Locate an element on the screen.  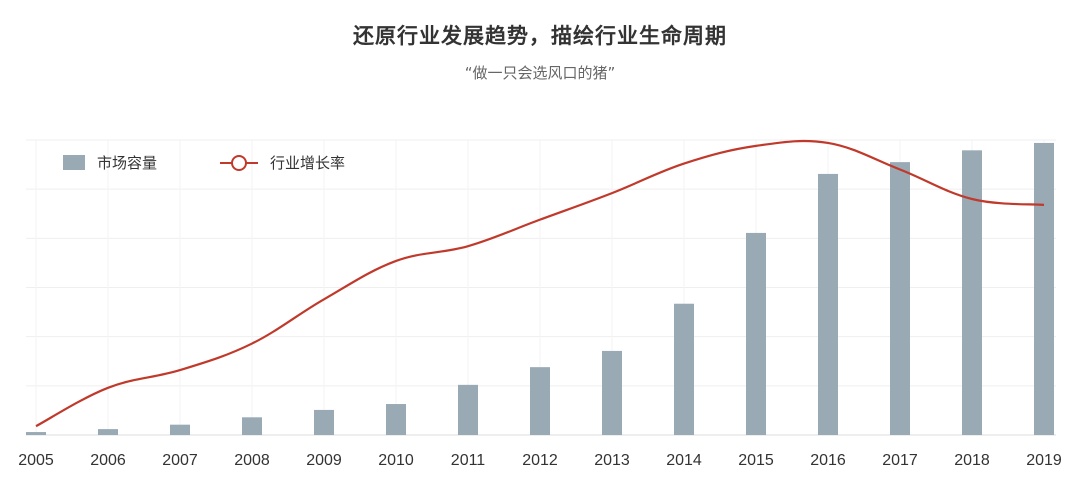
x-tick-label: 2015 is located at coordinates (756, 460).